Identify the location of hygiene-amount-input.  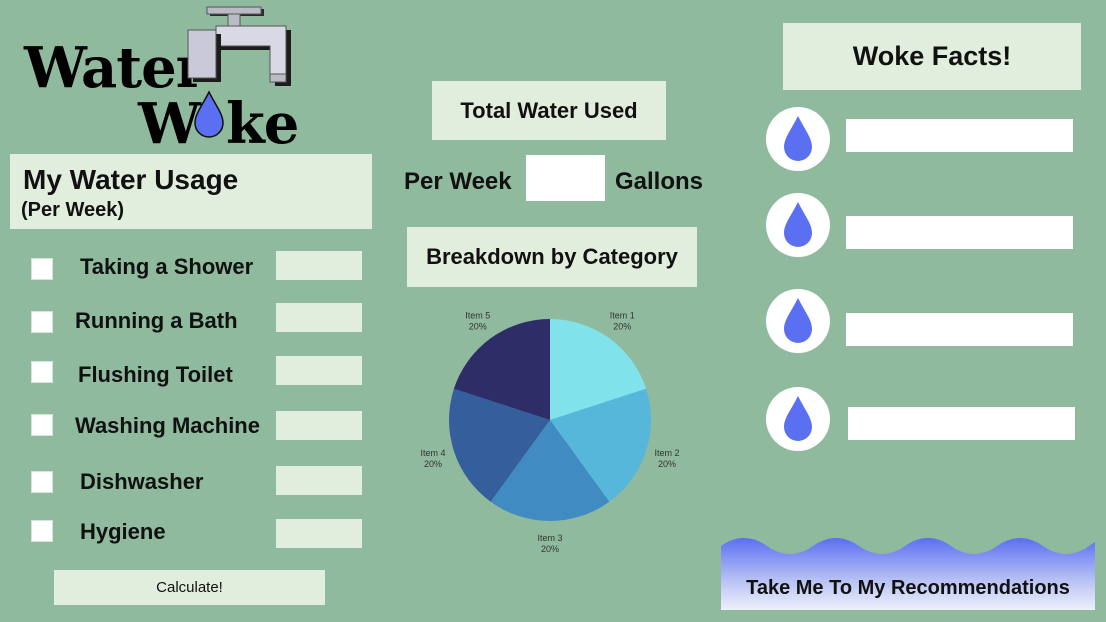
(319, 533).